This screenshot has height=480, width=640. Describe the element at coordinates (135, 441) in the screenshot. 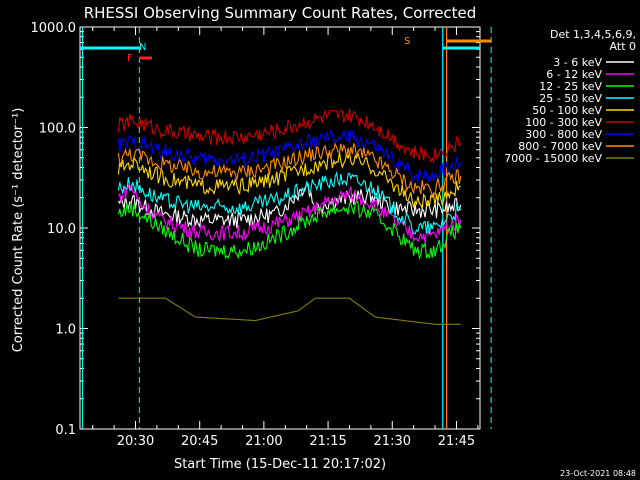

I see `x-tick-label: 20:30` at that location.